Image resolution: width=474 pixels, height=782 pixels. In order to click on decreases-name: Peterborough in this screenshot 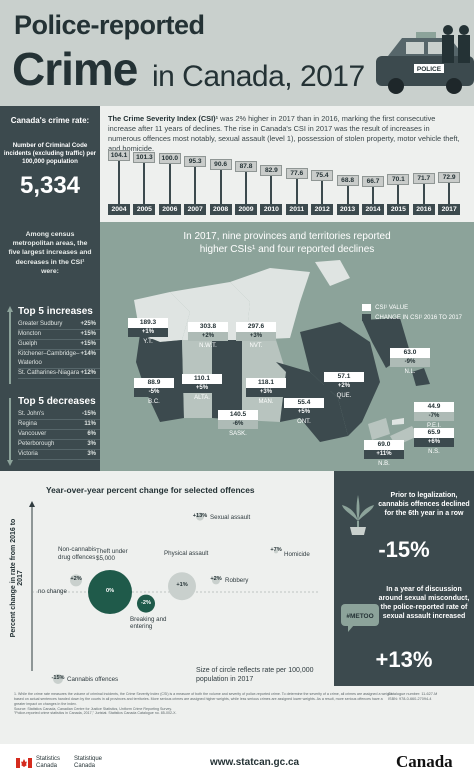, I will do `click(36, 444)`.